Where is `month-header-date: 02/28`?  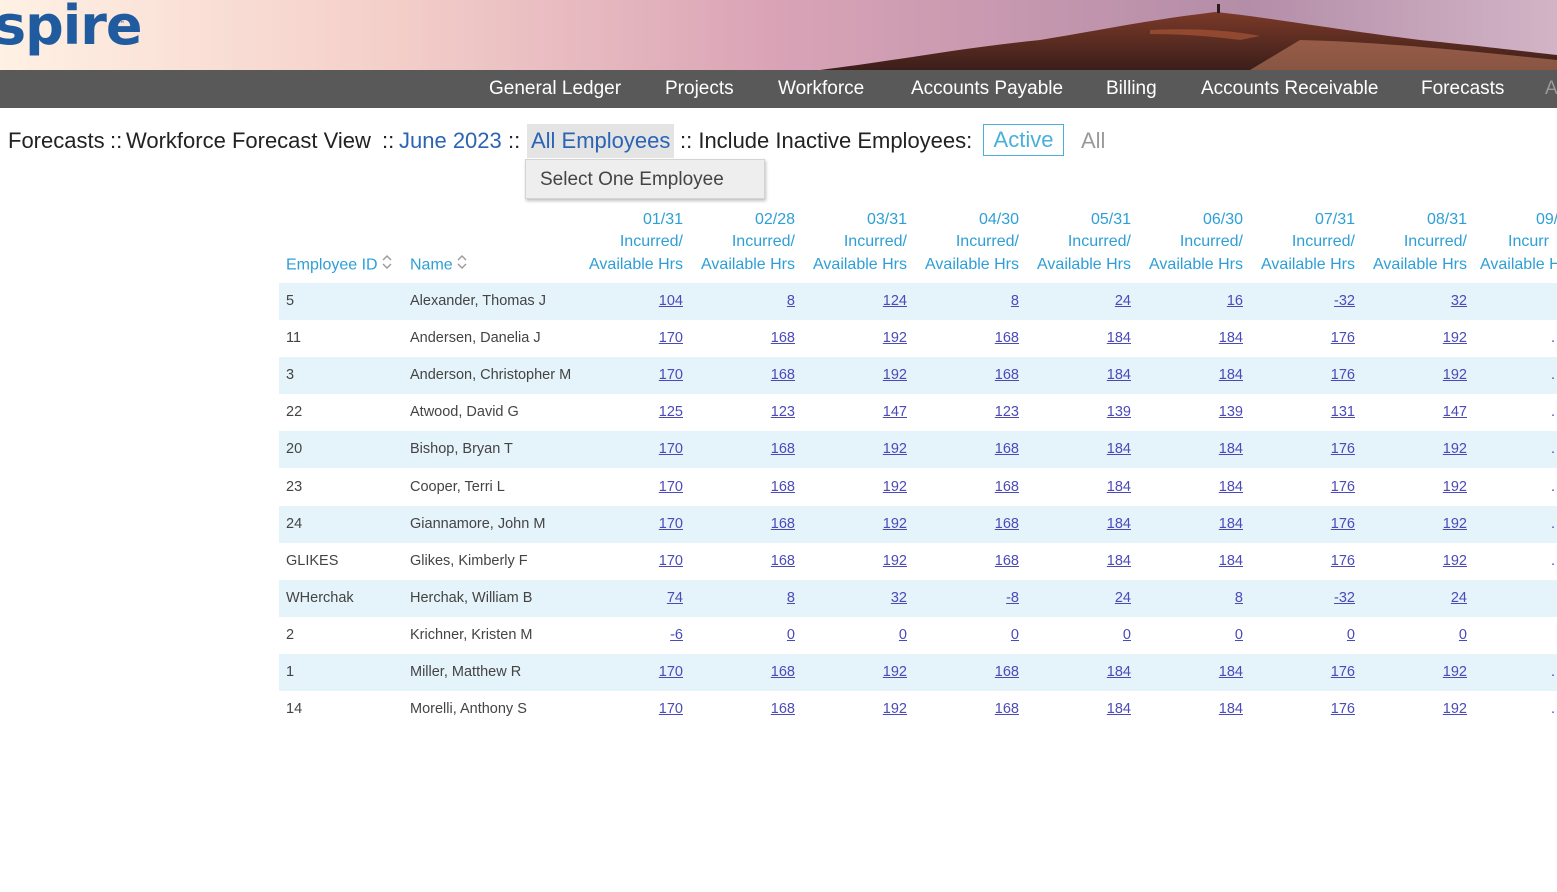 month-header-date: 02/28 is located at coordinates (774, 219).